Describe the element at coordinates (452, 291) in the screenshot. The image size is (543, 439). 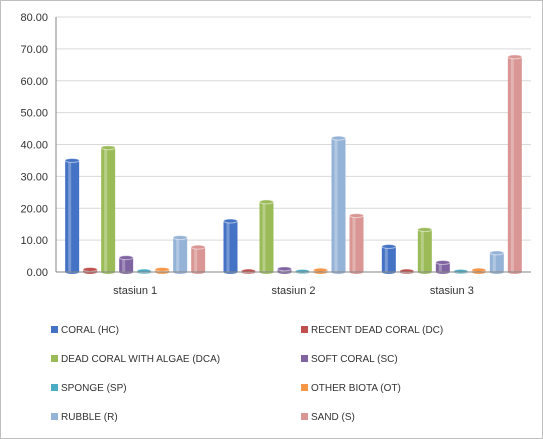
I see `x-category-label: stasiun 3` at that location.